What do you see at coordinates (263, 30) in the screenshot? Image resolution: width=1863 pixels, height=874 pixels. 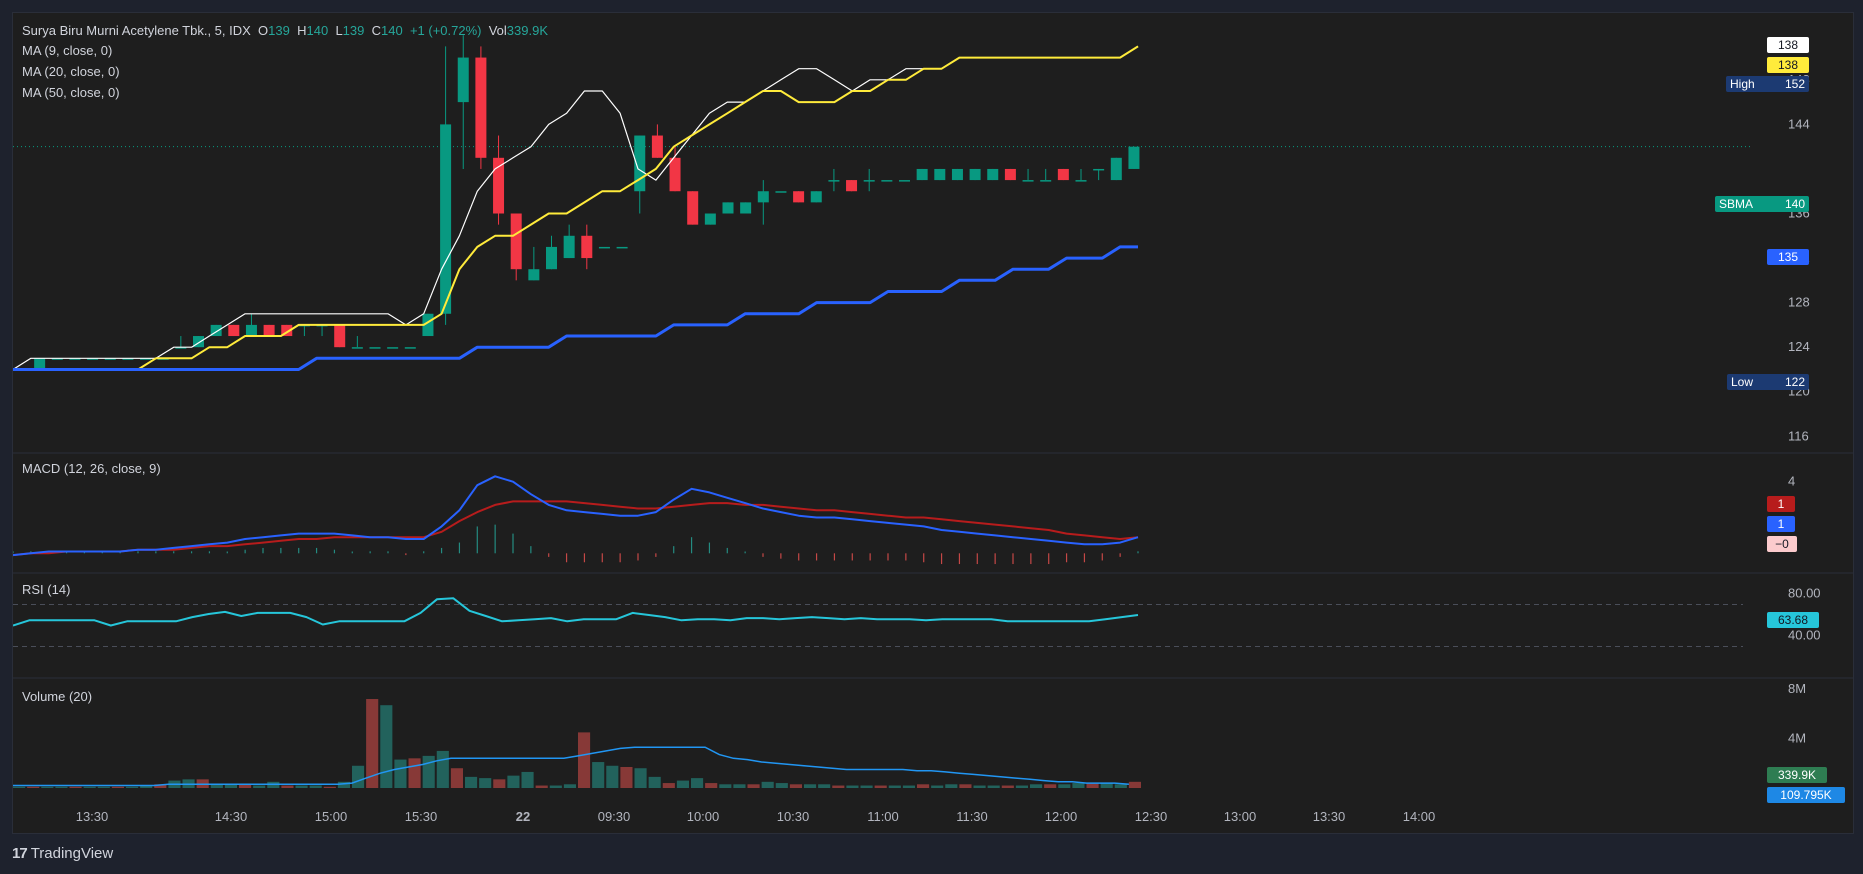 I see `open-label: O` at bounding box center [263, 30].